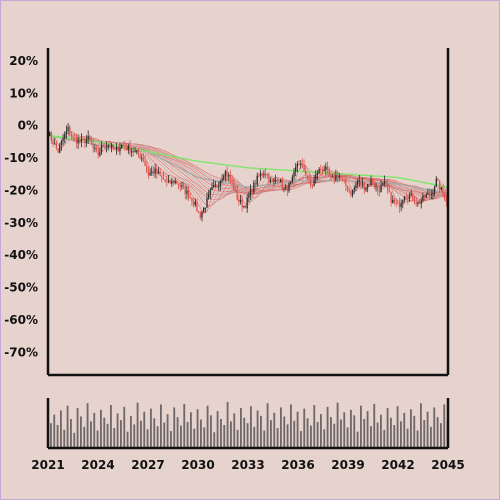 The width and height of the screenshot is (500, 500). What do you see at coordinates (21, 206) in the screenshot?
I see `y-tick-labels: 20% 10% 0% -10% -20% -30% -40% -50% -60% -70%` at bounding box center [21, 206].